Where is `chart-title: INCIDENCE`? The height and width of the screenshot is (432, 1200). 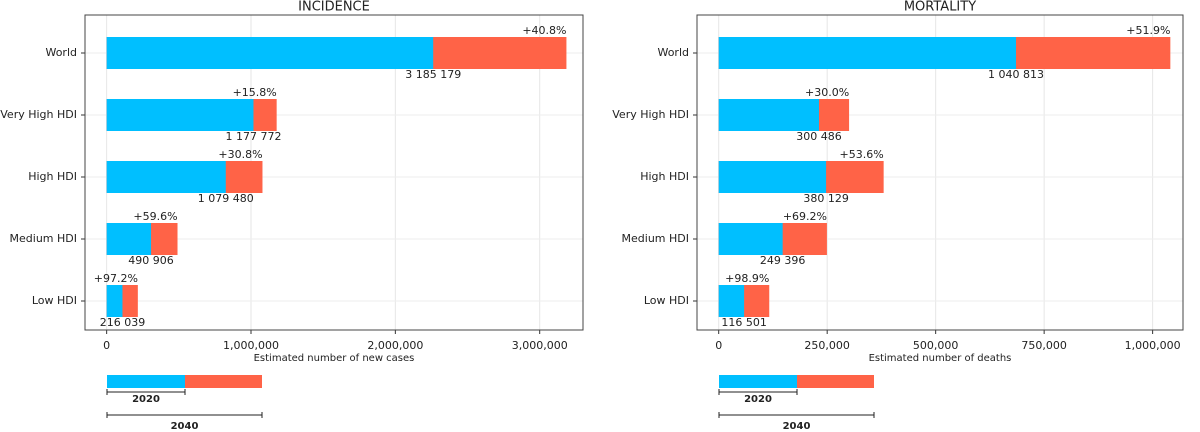
chart-title: INCIDENCE is located at coordinates (334, 7).